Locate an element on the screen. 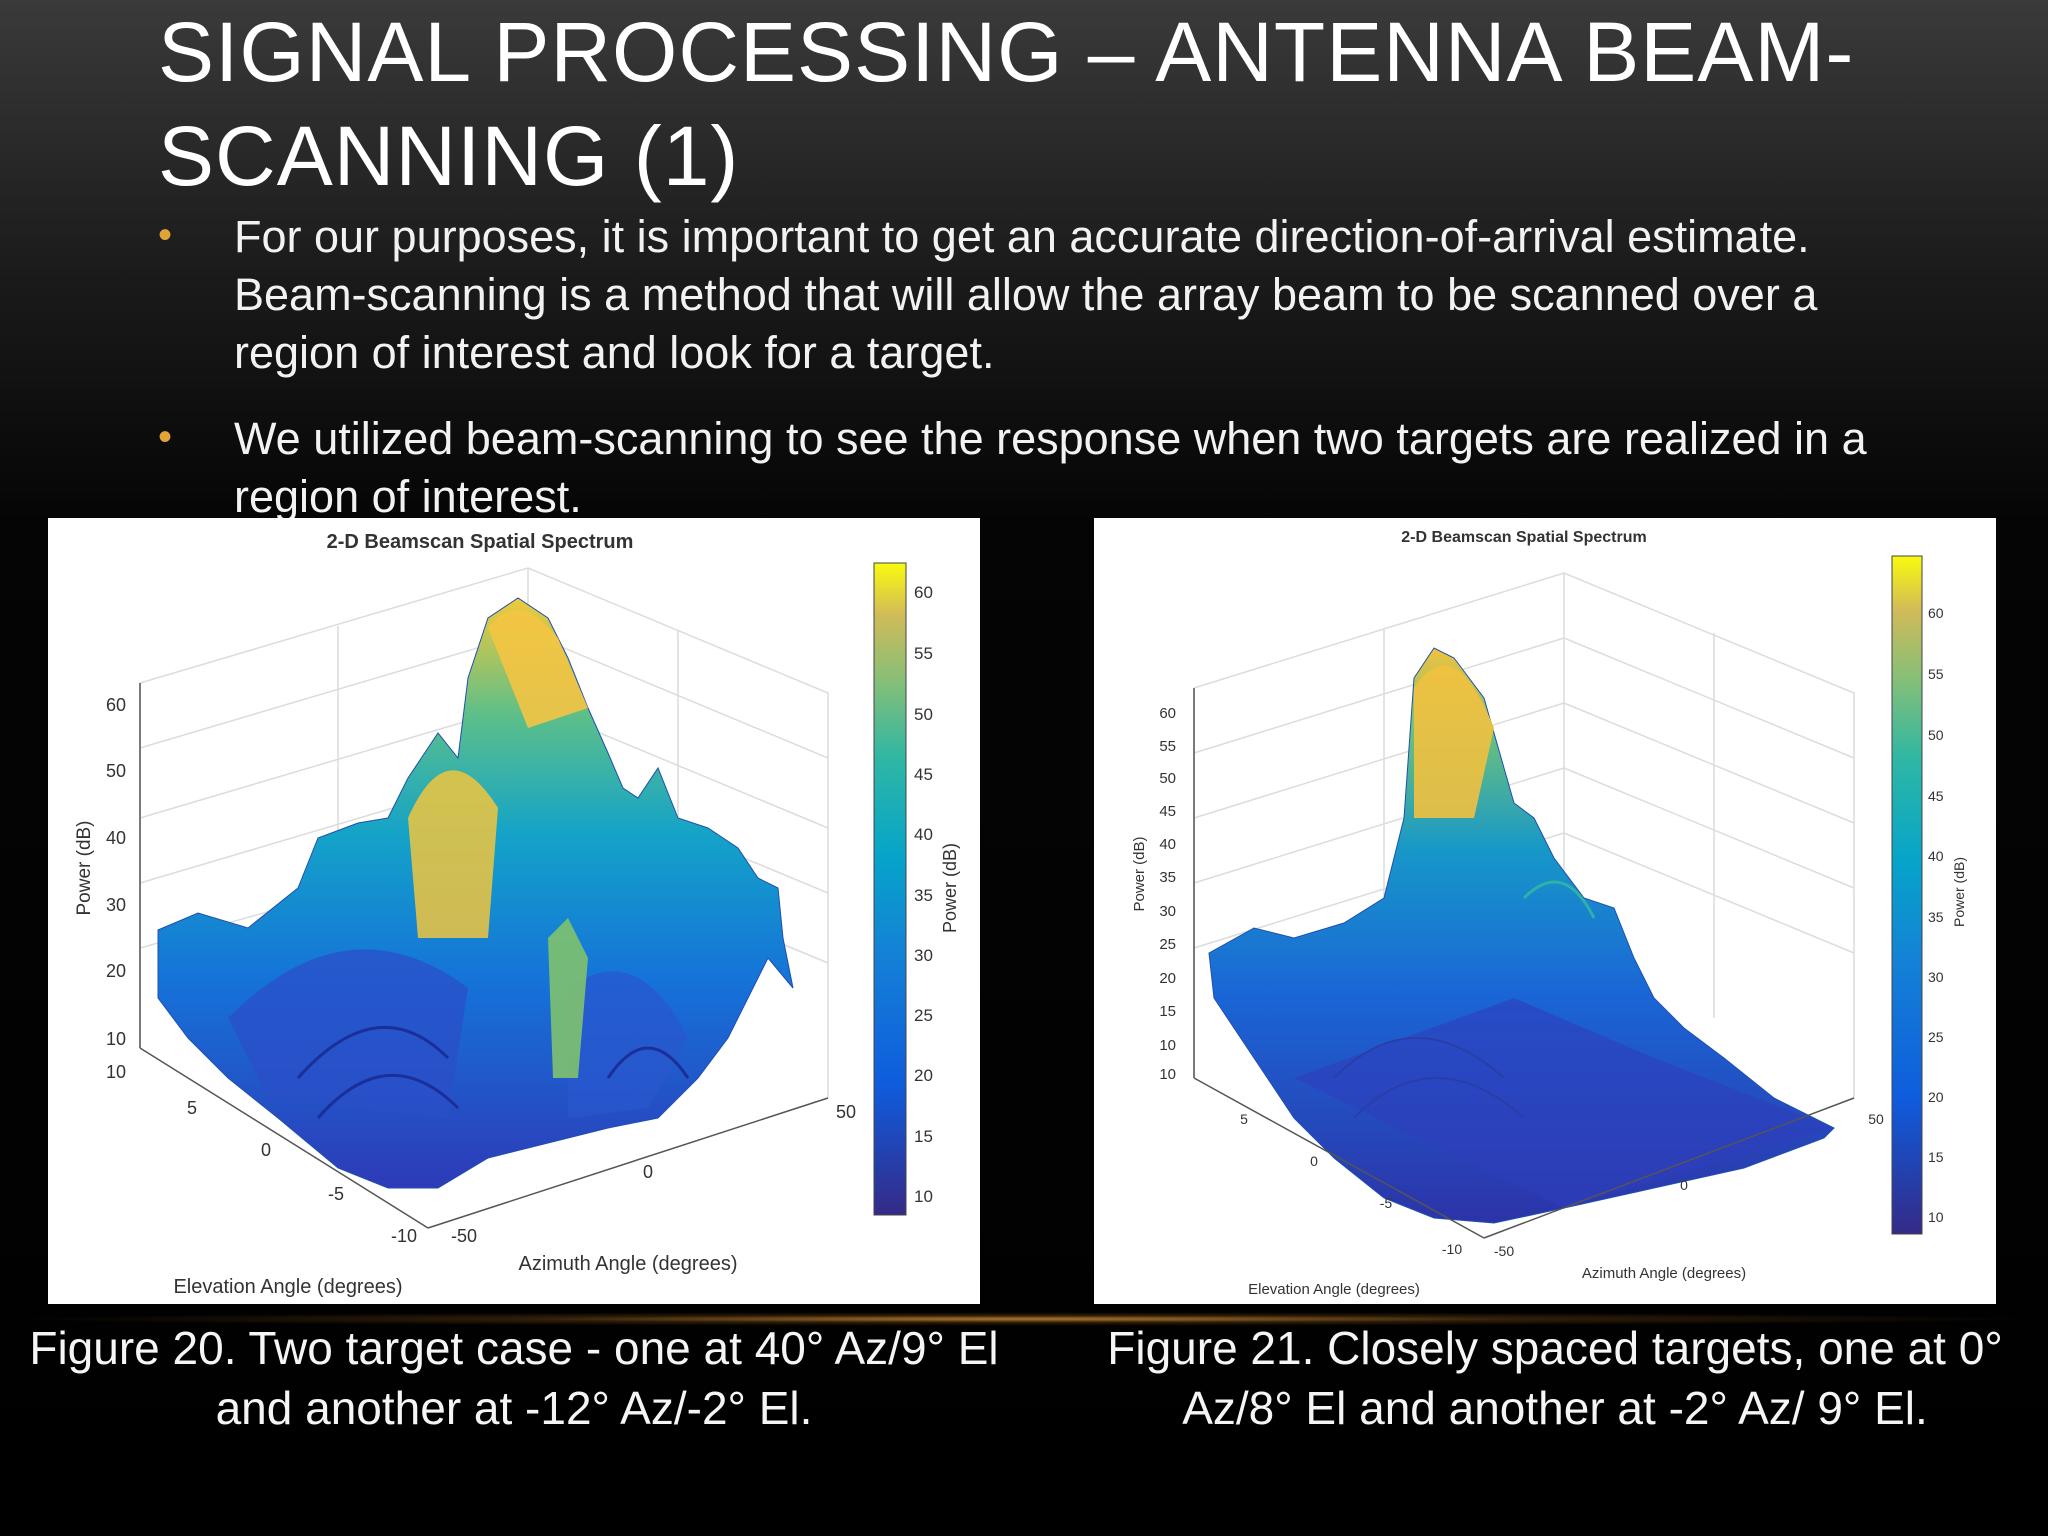  z-tick: 15 is located at coordinates (1167, 1011).